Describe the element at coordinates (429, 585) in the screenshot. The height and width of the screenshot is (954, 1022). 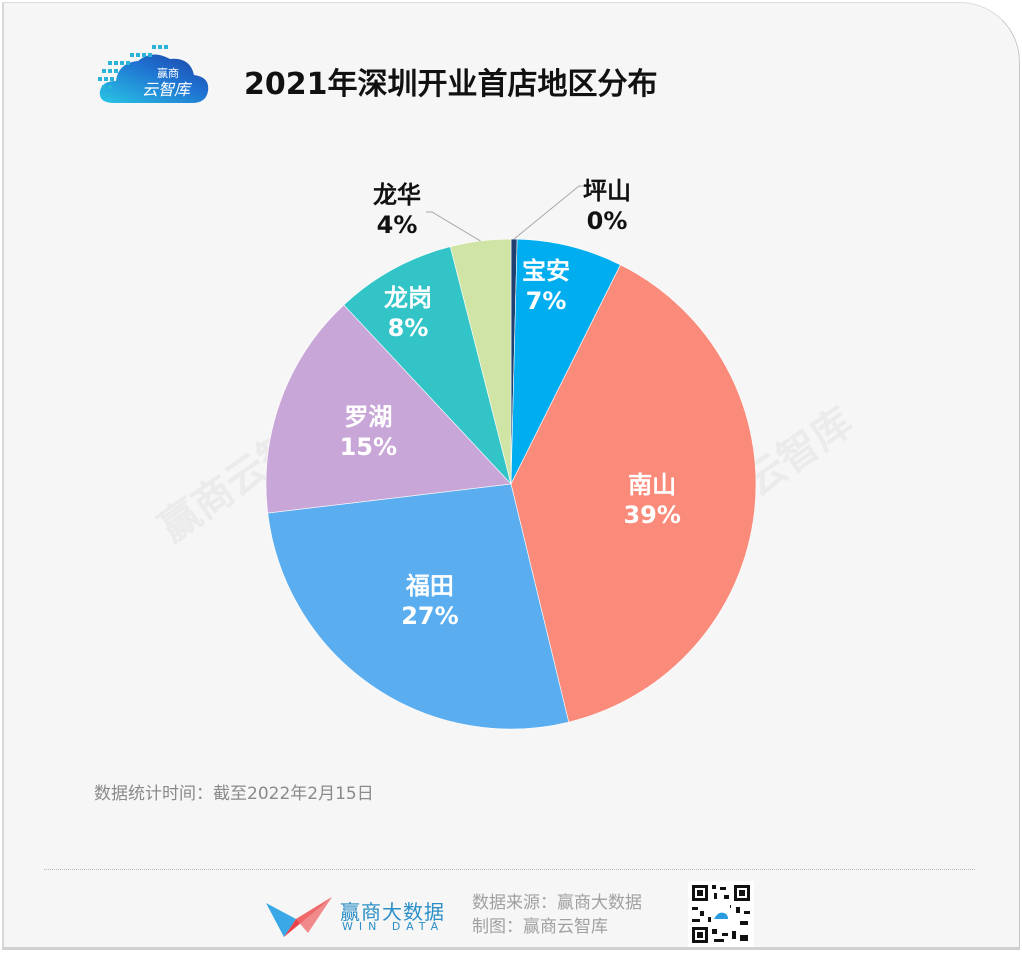
I see `slice-label-name: 福田` at that location.